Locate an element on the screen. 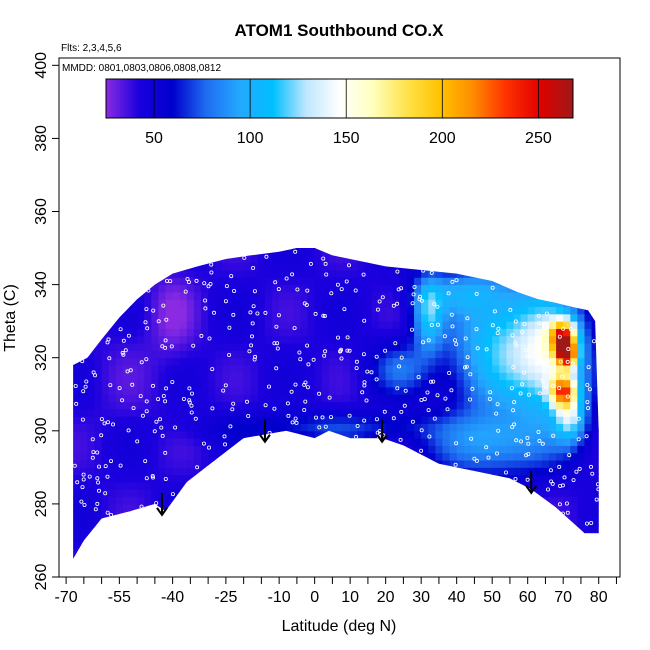 The image size is (650, 650). x-tick-label: 10 is located at coordinates (350, 597).